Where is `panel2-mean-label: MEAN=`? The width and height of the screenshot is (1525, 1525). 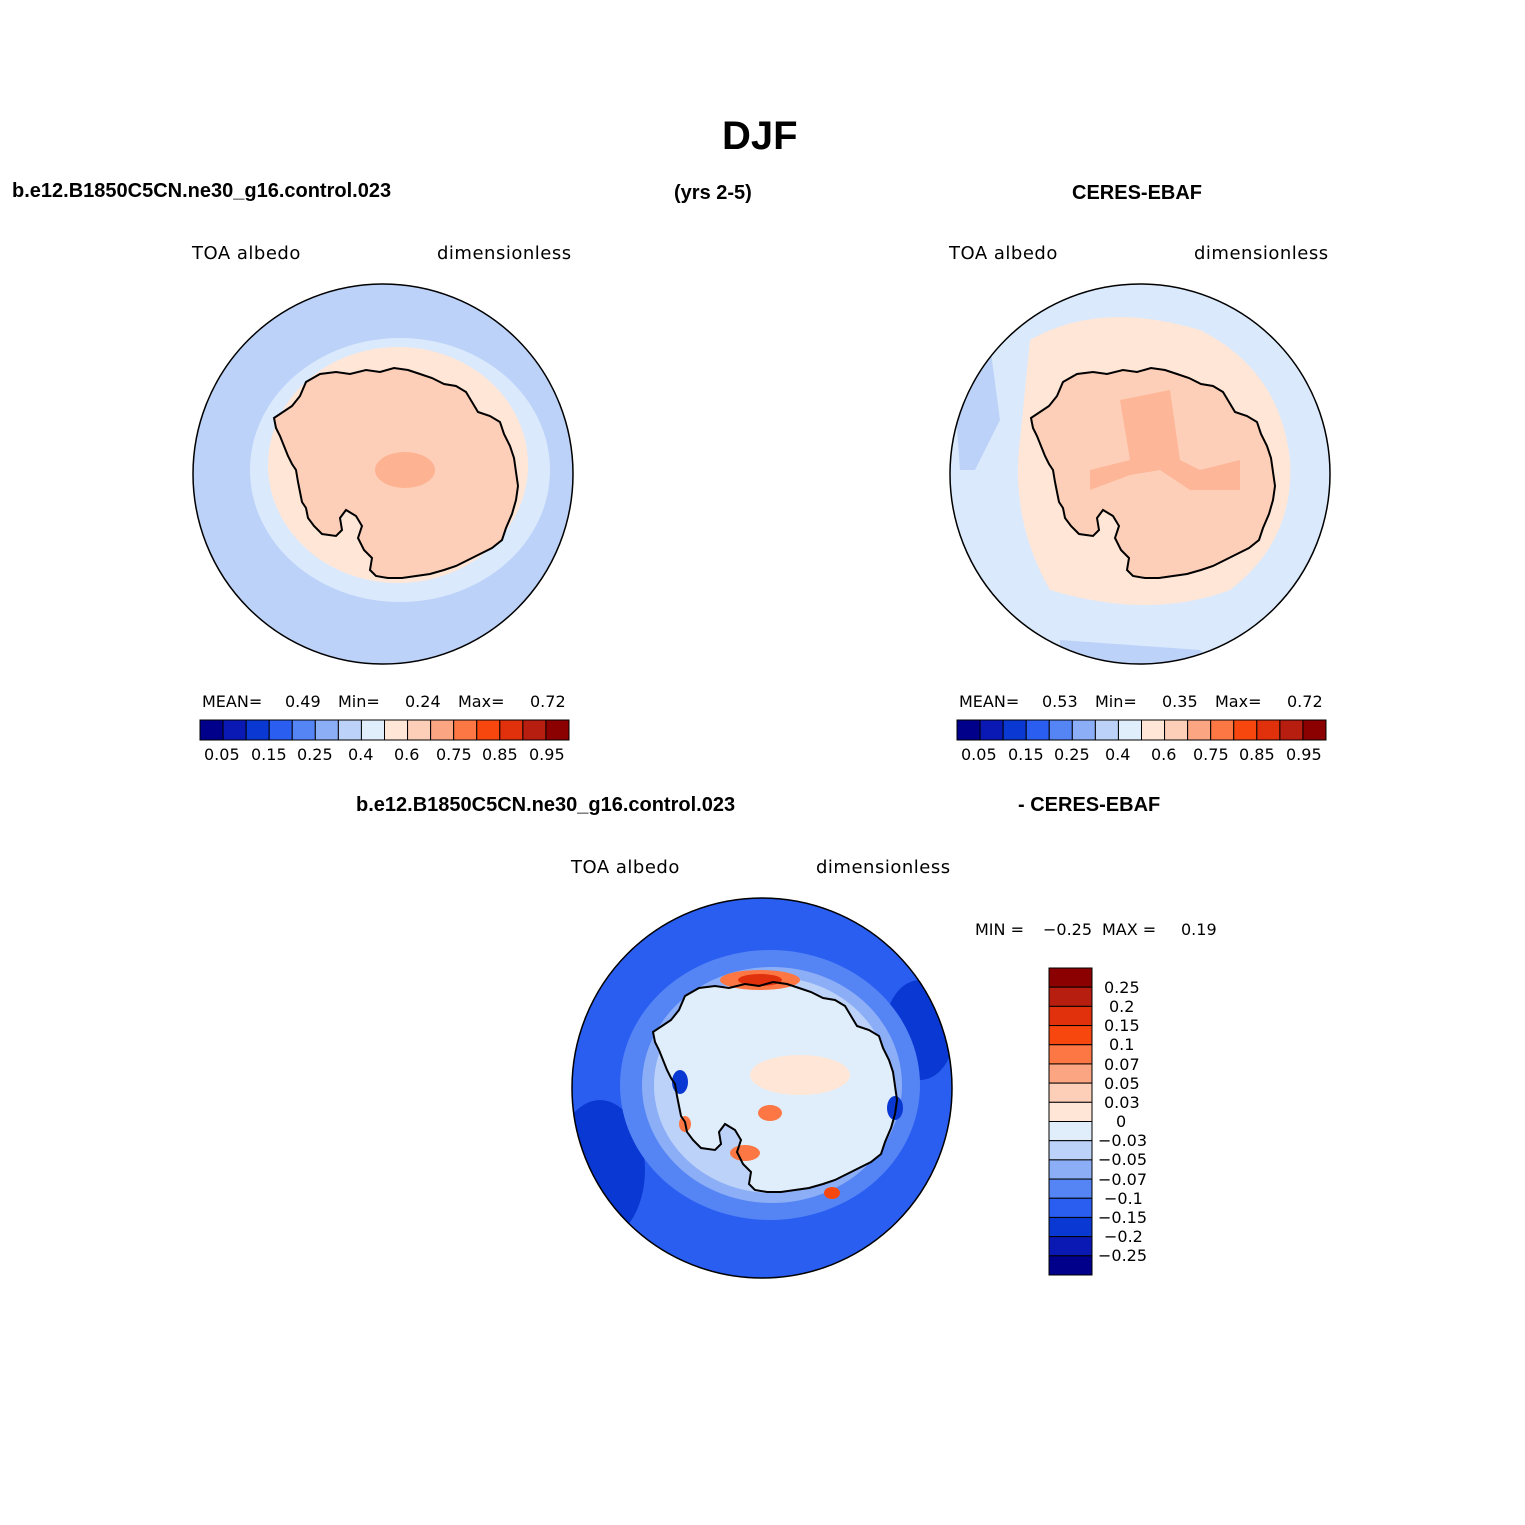
panel2-mean-label: MEAN= is located at coordinates (989, 701).